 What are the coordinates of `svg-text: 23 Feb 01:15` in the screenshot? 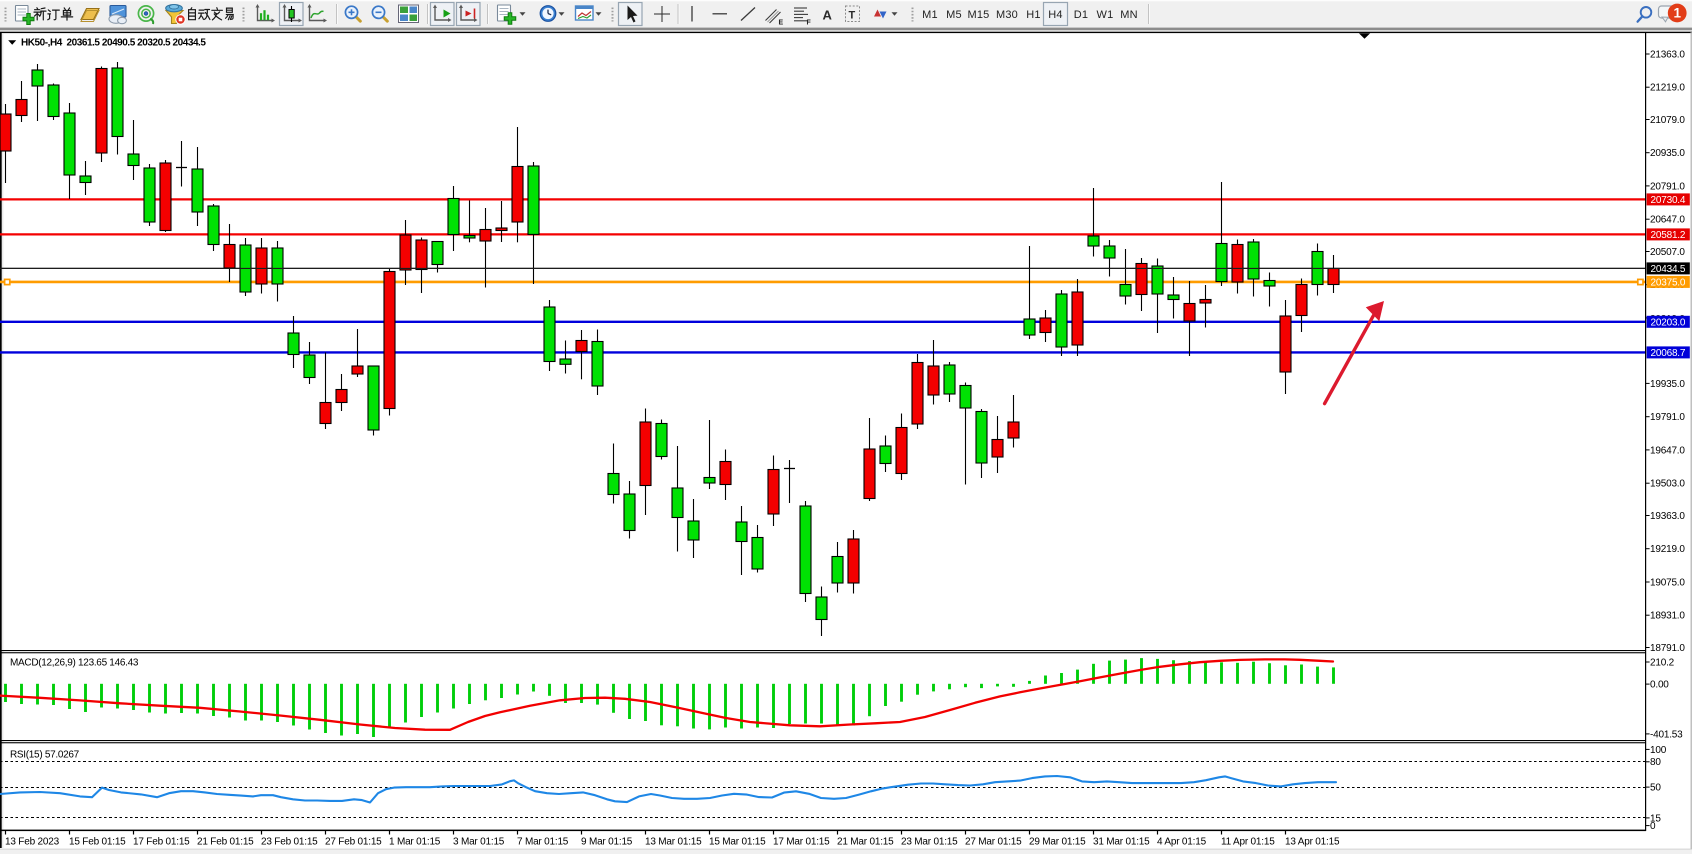 It's located at (289, 842).